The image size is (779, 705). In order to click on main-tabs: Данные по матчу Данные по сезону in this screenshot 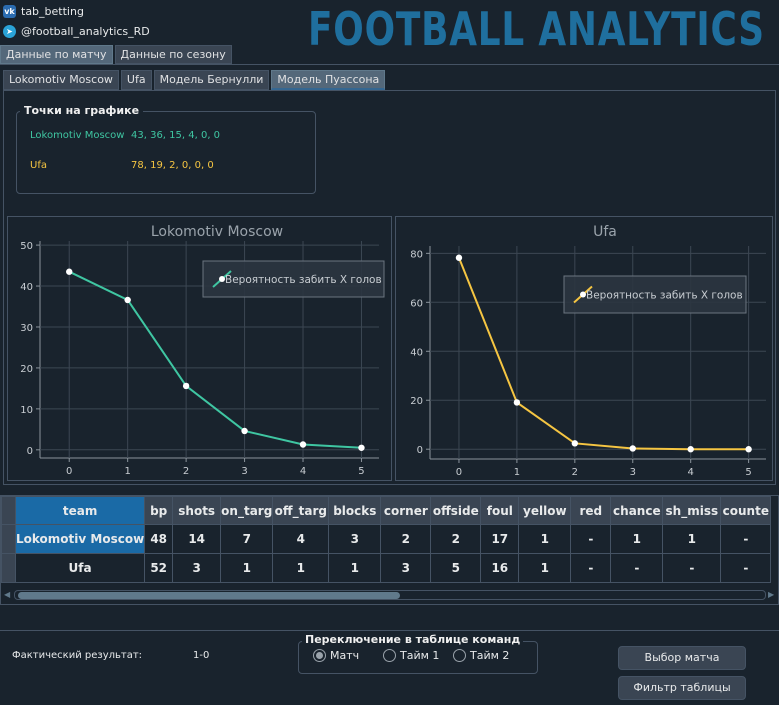, I will do `click(117, 54)`.